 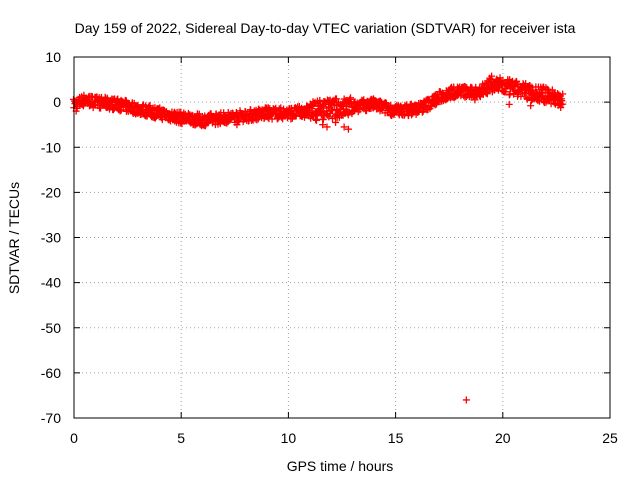 What do you see at coordinates (53, 57) in the screenshot?
I see `y-tick-label: 10` at bounding box center [53, 57].